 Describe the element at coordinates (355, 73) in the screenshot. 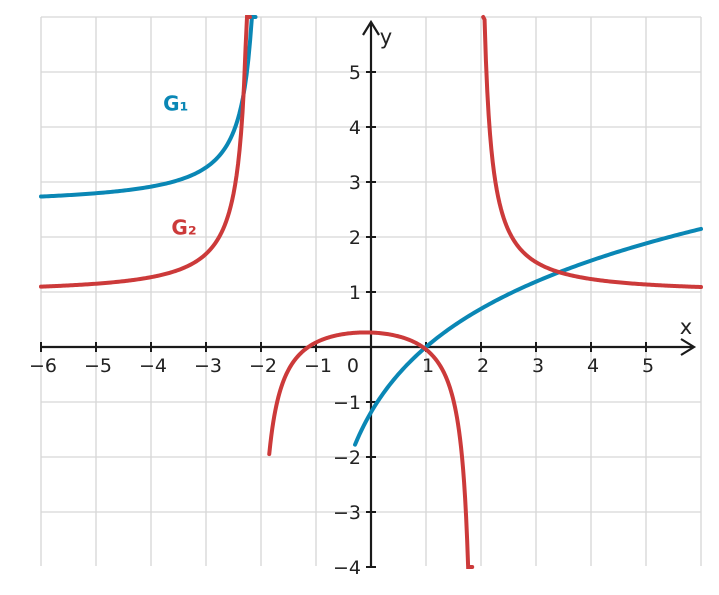

I see `y-tick-label: 5` at that location.